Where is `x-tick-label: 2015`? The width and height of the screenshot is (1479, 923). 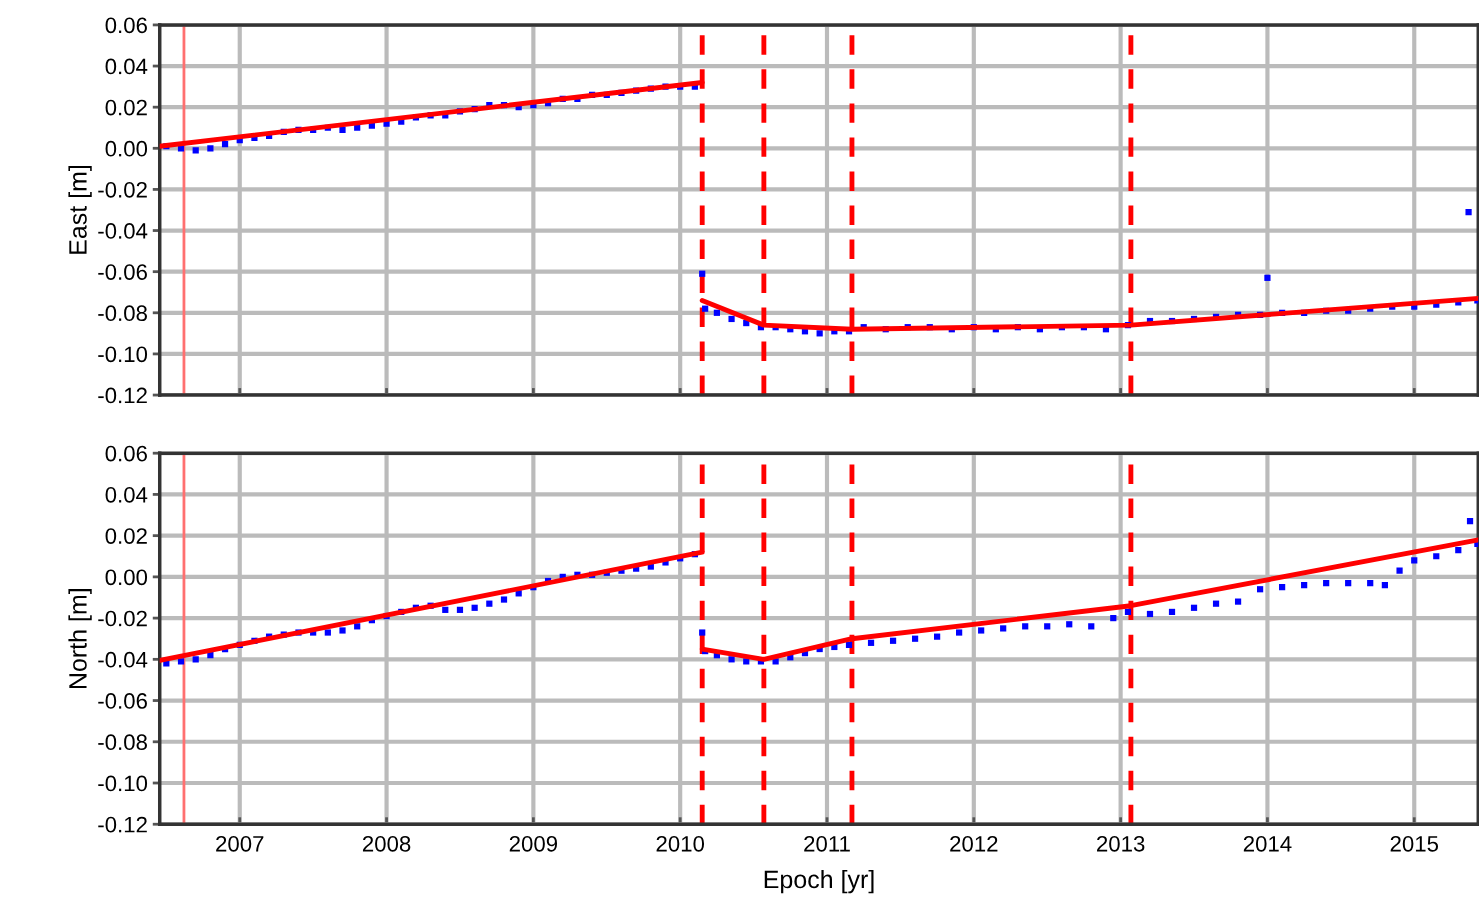
x-tick-label: 2015 is located at coordinates (1414, 843).